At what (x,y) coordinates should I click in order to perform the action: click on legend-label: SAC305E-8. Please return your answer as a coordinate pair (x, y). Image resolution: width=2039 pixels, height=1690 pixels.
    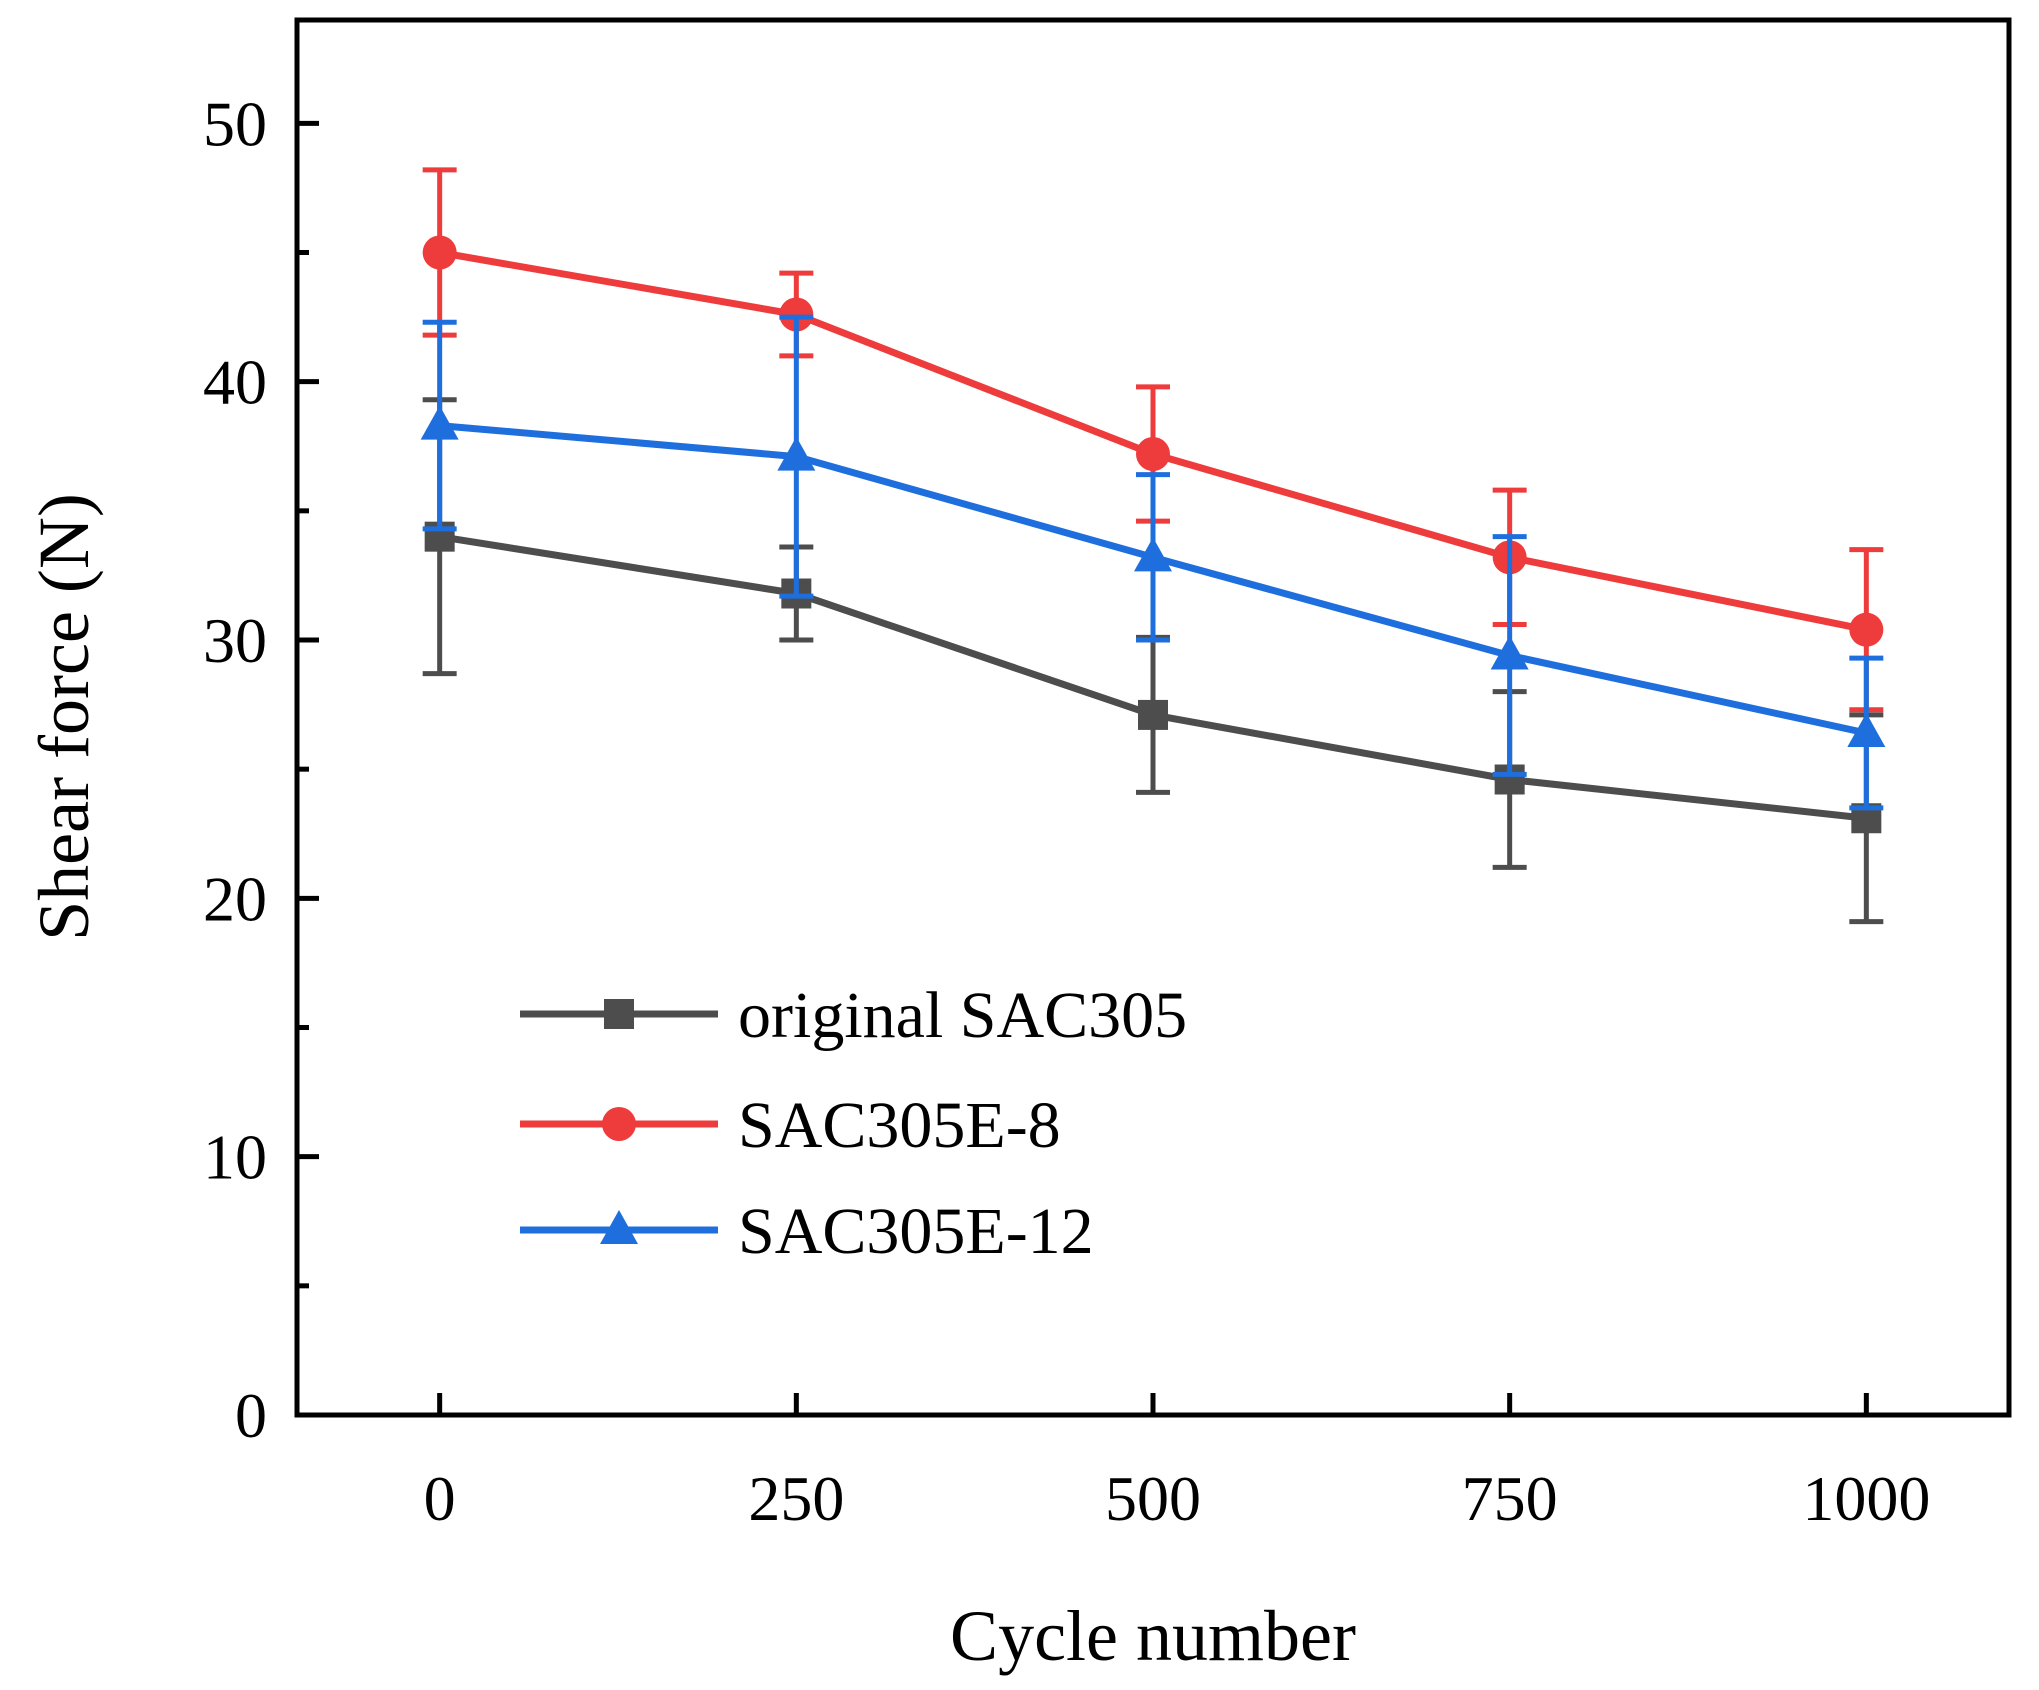
    Looking at the image, I should click on (899, 1125).